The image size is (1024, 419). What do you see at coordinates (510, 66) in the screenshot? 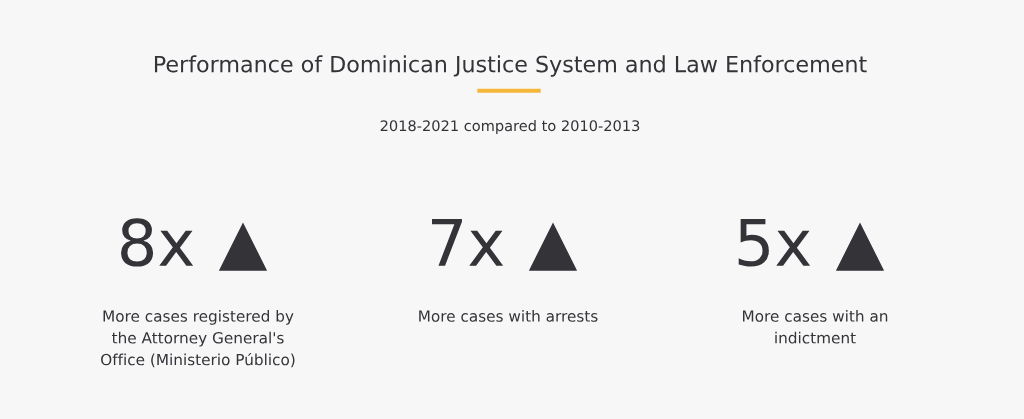
I see `text: Performance of Dominican Justice System and Law Enforcement` at bounding box center [510, 66].